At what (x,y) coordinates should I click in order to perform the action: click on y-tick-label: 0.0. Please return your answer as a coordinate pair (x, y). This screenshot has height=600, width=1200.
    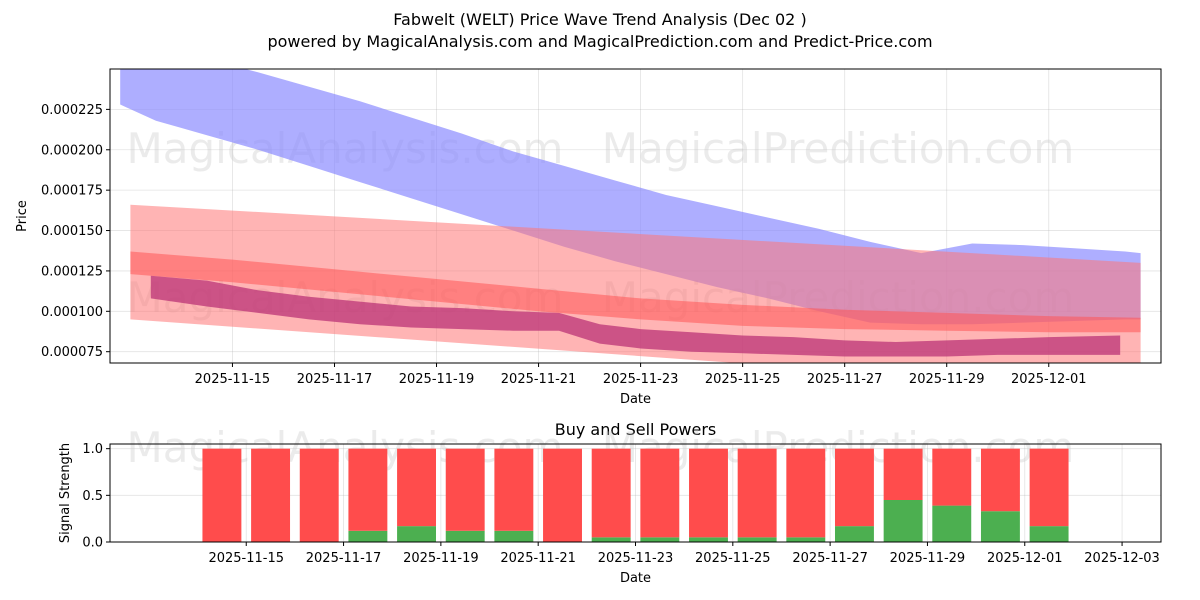
    Looking at the image, I should click on (92, 543).